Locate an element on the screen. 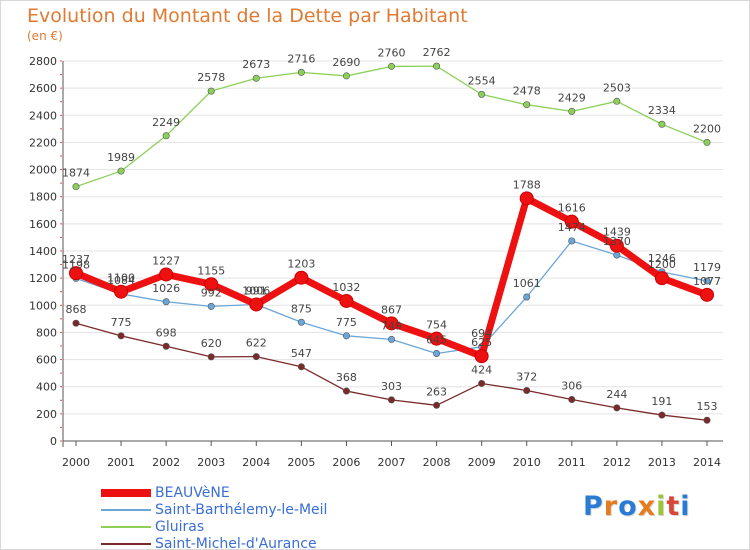 The width and height of the screenshot is (750, 550). y-tick-label: 2600 is located at coordinates (43, 88).